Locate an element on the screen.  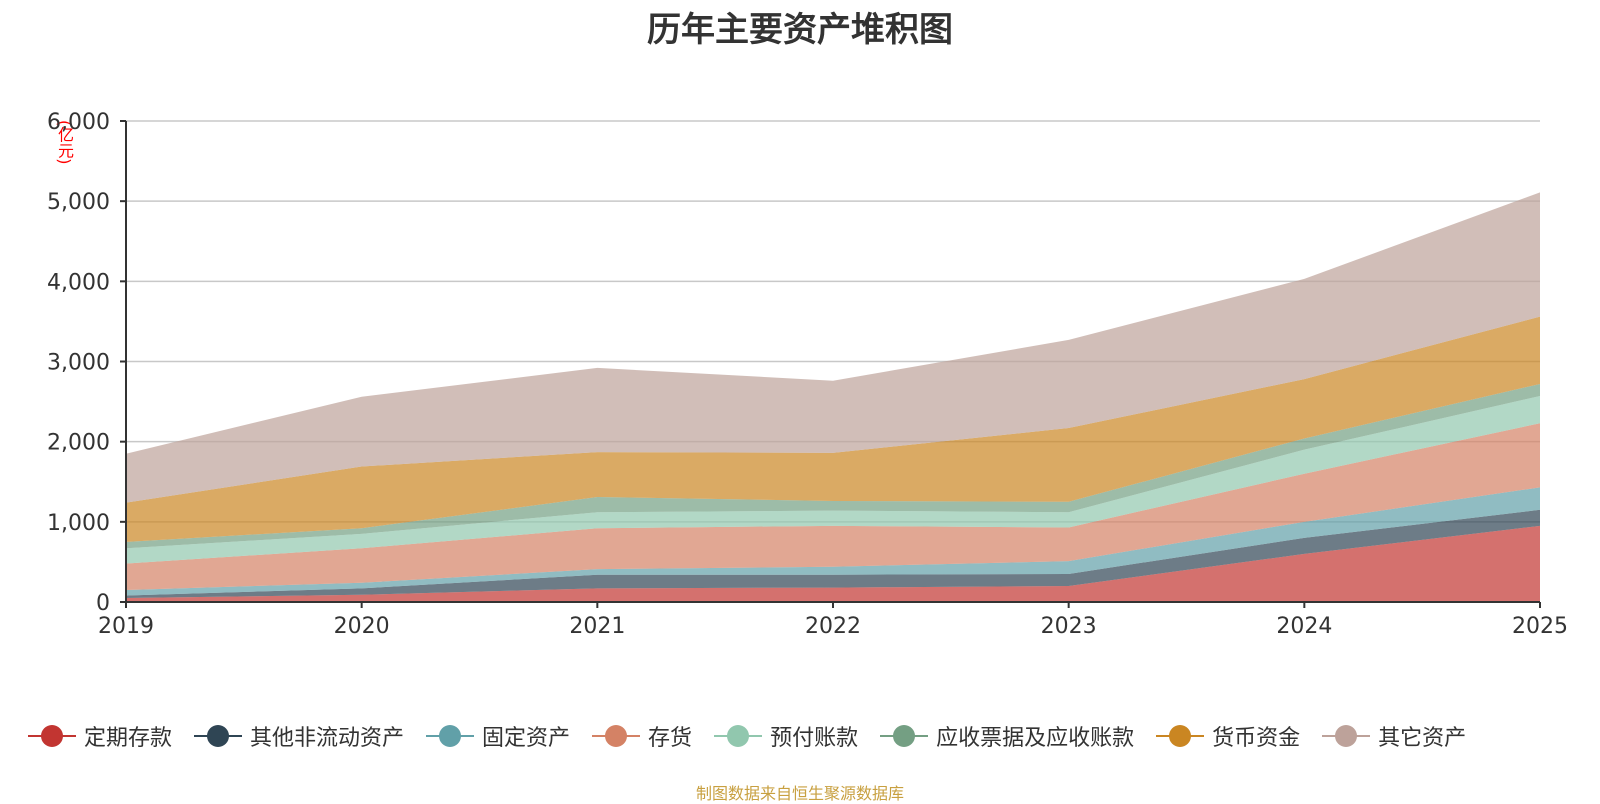
legend-item-1: 定期存款 is located at coordinates (100, 736).